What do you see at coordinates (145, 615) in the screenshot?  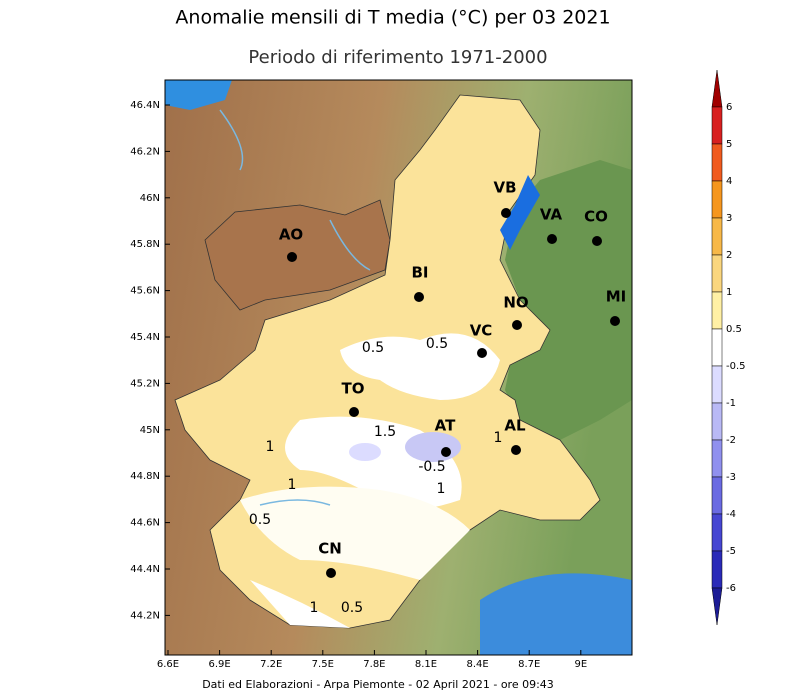 I see `lat-label: 44.2N` at bounding box center [145, 615].